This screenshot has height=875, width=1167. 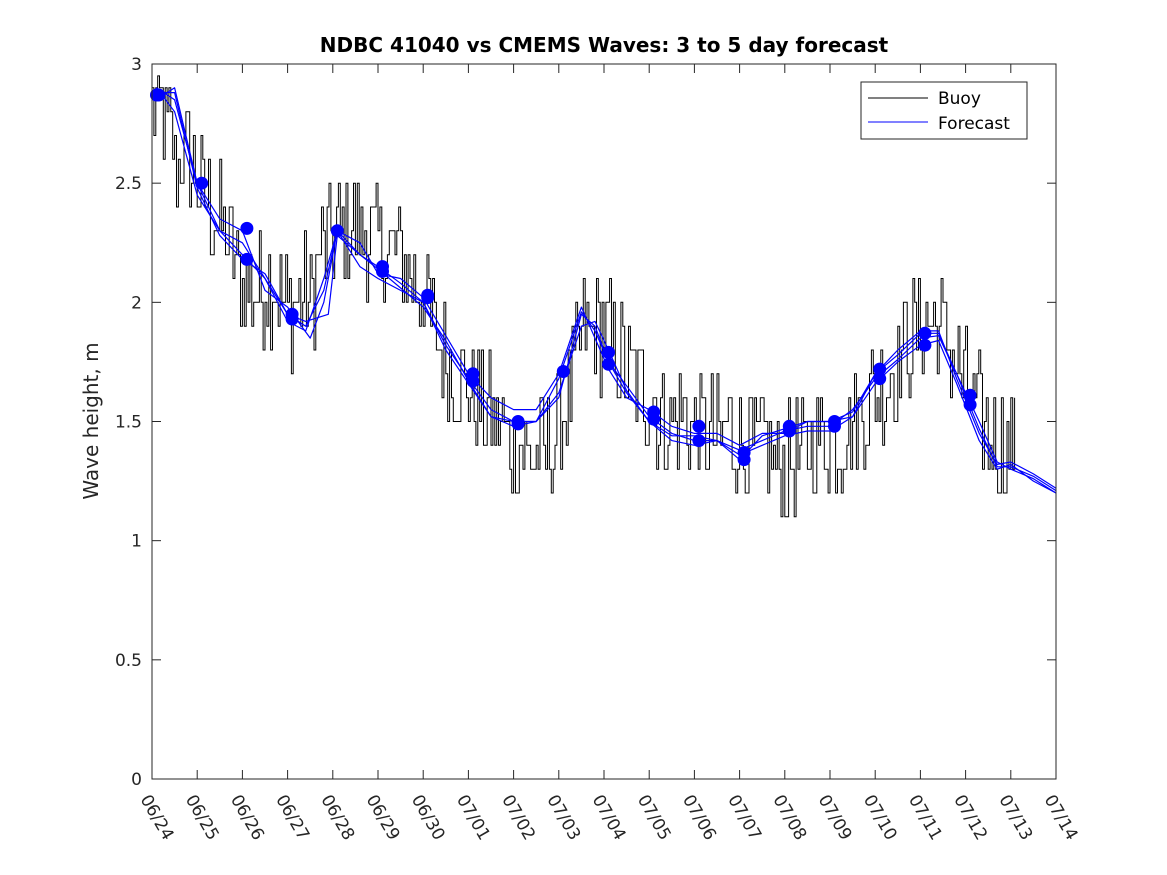 I want to click on x-tick-label: 06/25, so click(x=202, y=818).